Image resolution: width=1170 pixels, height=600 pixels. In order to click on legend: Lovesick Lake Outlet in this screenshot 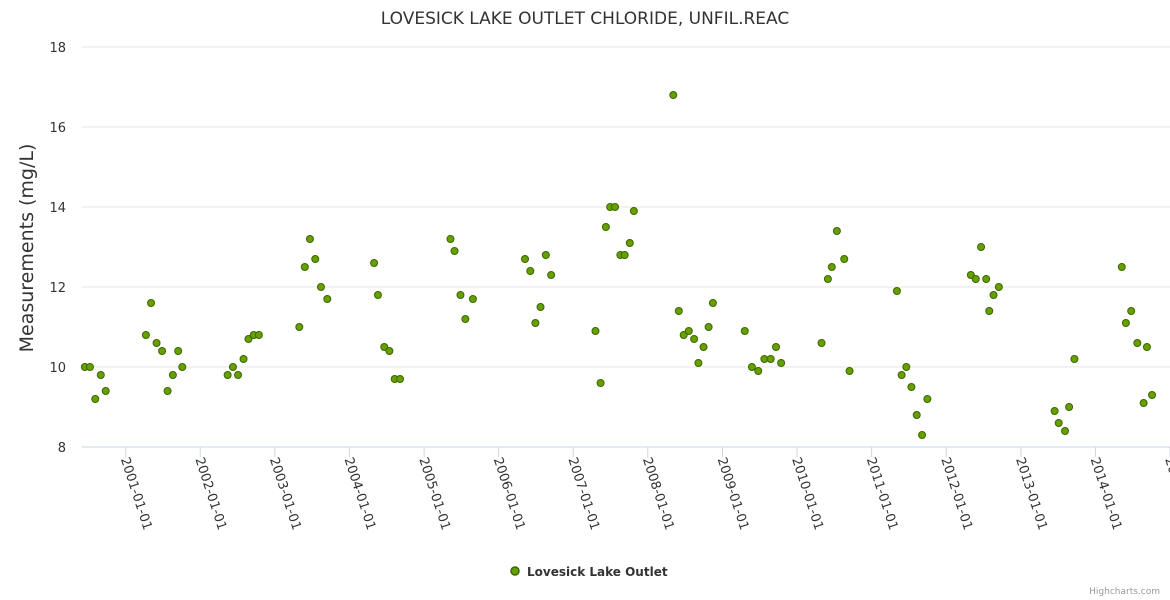, I will do `click(589, 572)`.